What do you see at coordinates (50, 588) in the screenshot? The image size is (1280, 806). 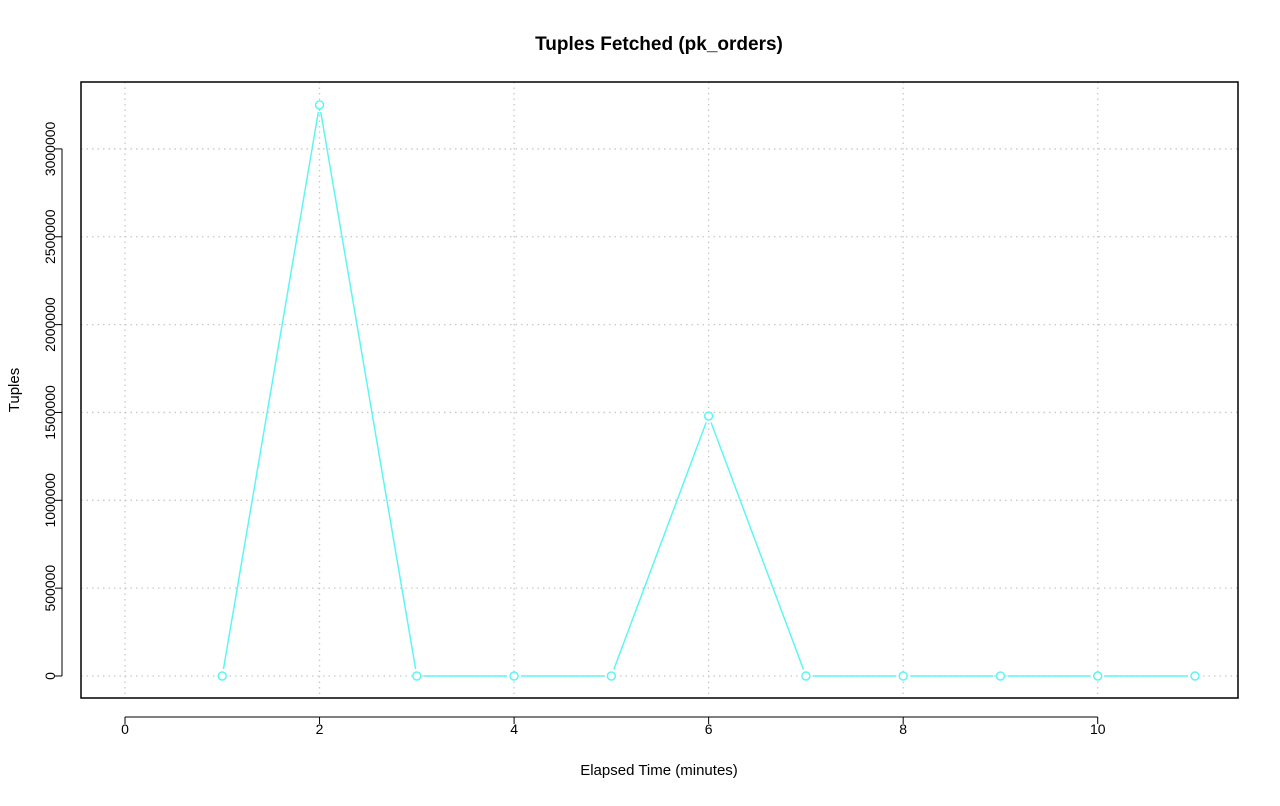 I see `y-tick-label: 500000` at bounding box center [50, 588].